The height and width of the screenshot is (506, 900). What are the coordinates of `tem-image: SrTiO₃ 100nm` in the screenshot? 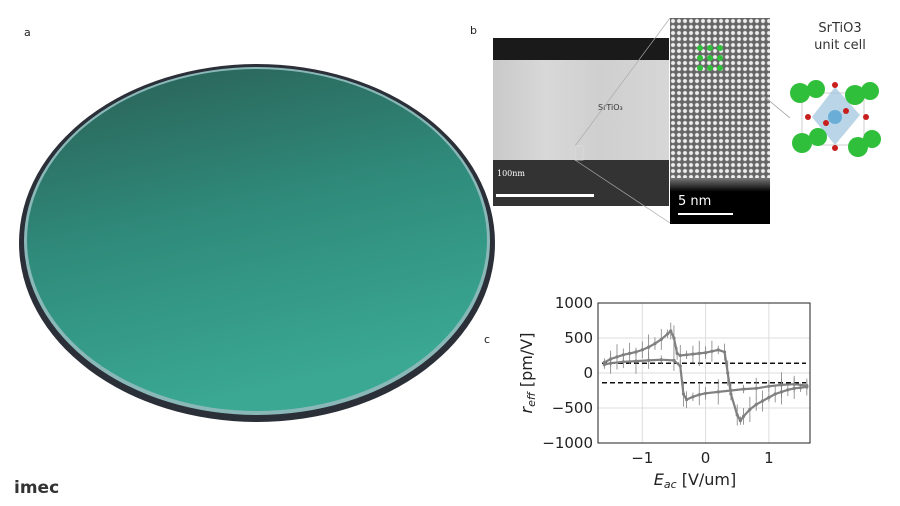 It's located at (581, 122).